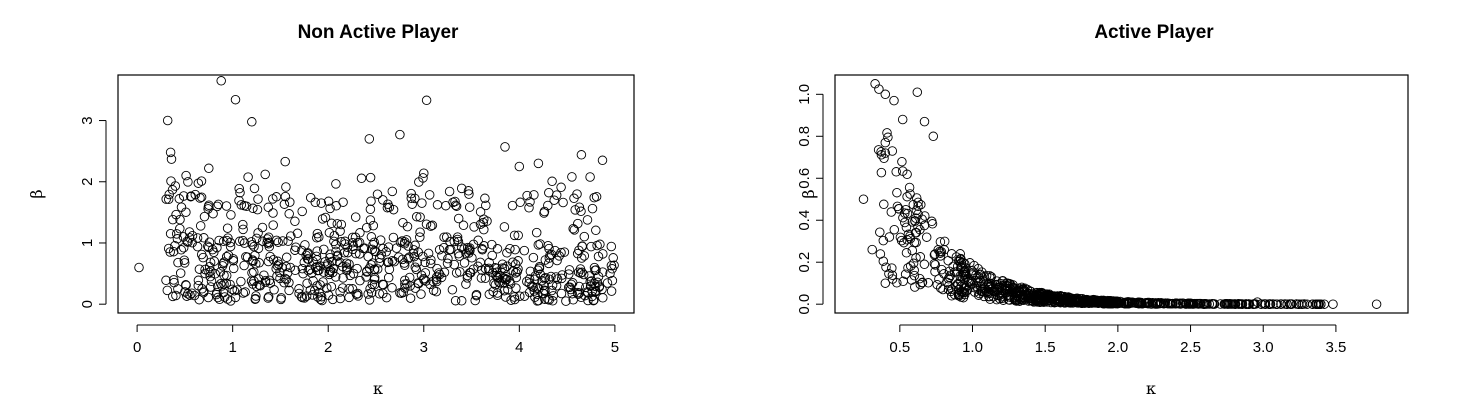 The height and width of the screenshot is (402, 1473). Describe the element at coordinates (232, 347) in the screenshot. I see `x-tick-label: 1` at that location.